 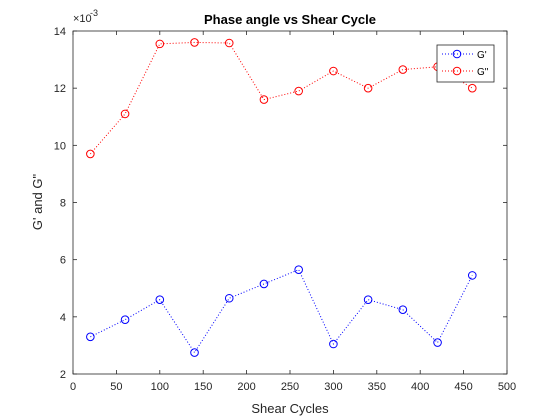 I want to click on x-tick-label: 400, so click(x=420, y=387).